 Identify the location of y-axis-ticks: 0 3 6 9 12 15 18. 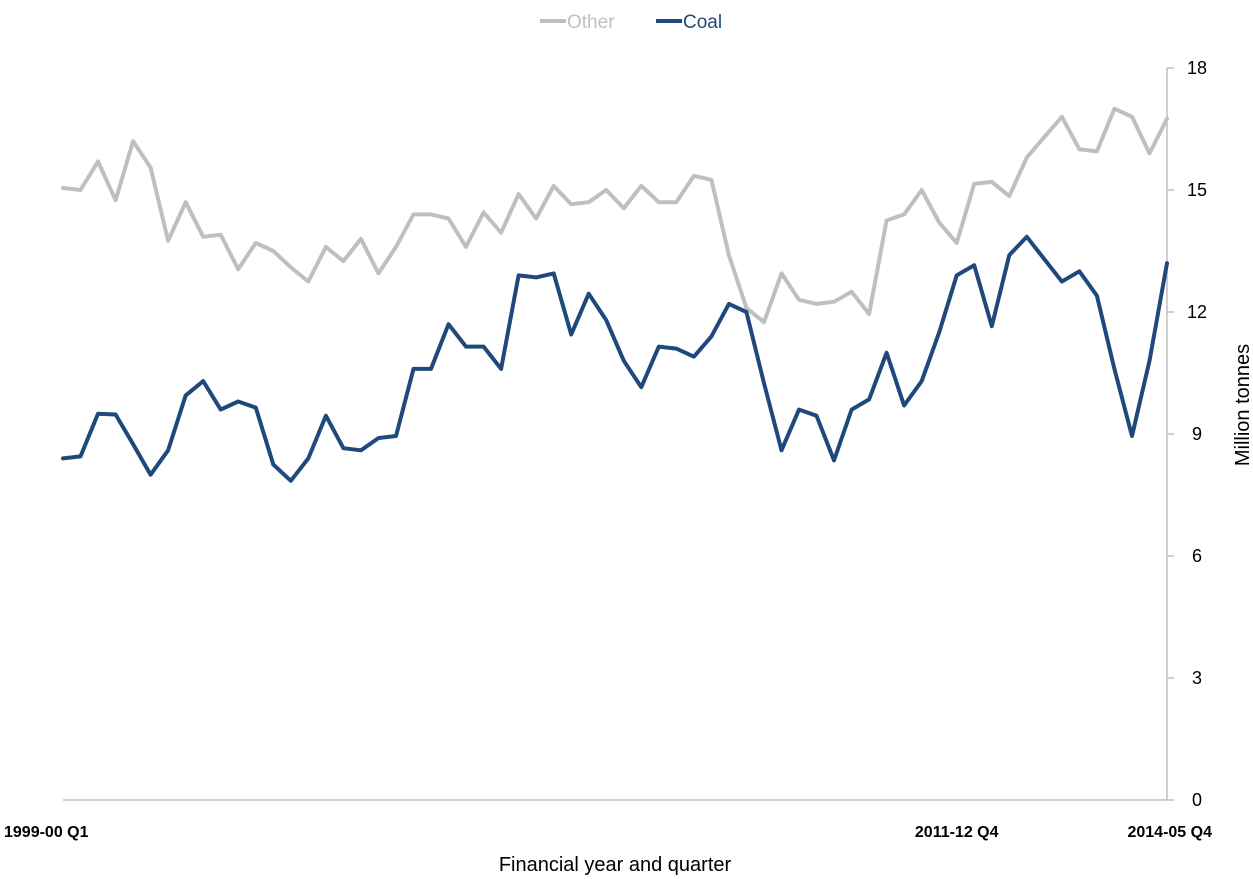
(1187, 434).